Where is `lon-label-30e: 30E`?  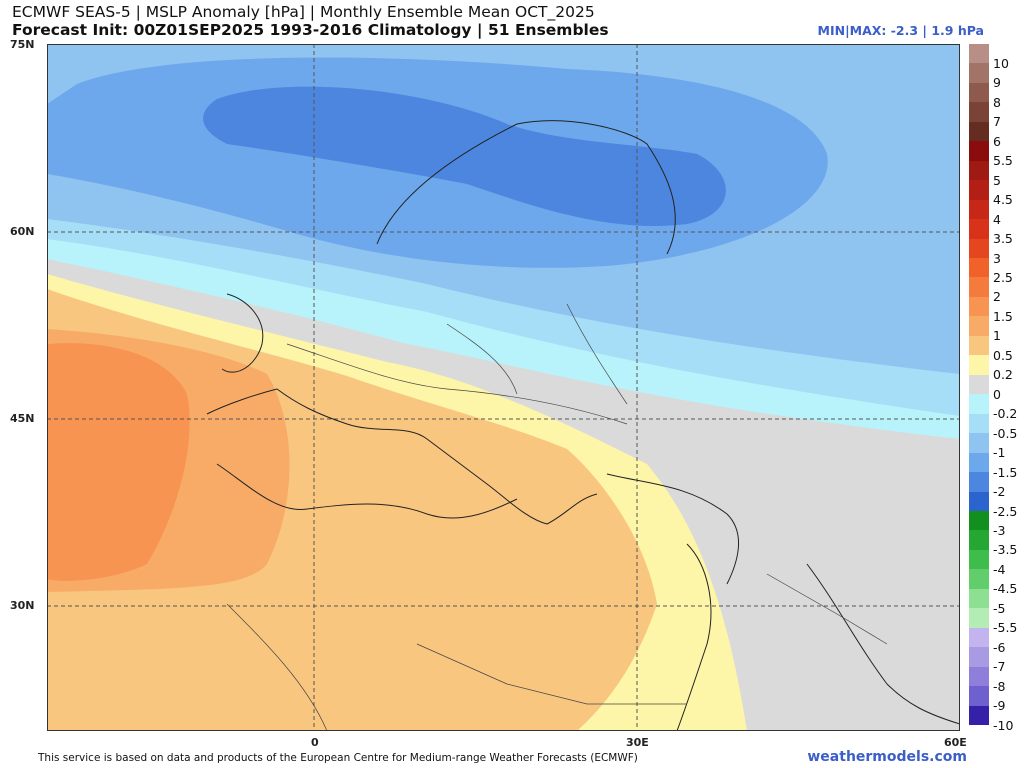
lon-label-30e: 30E is located at coordinates (637, 742).